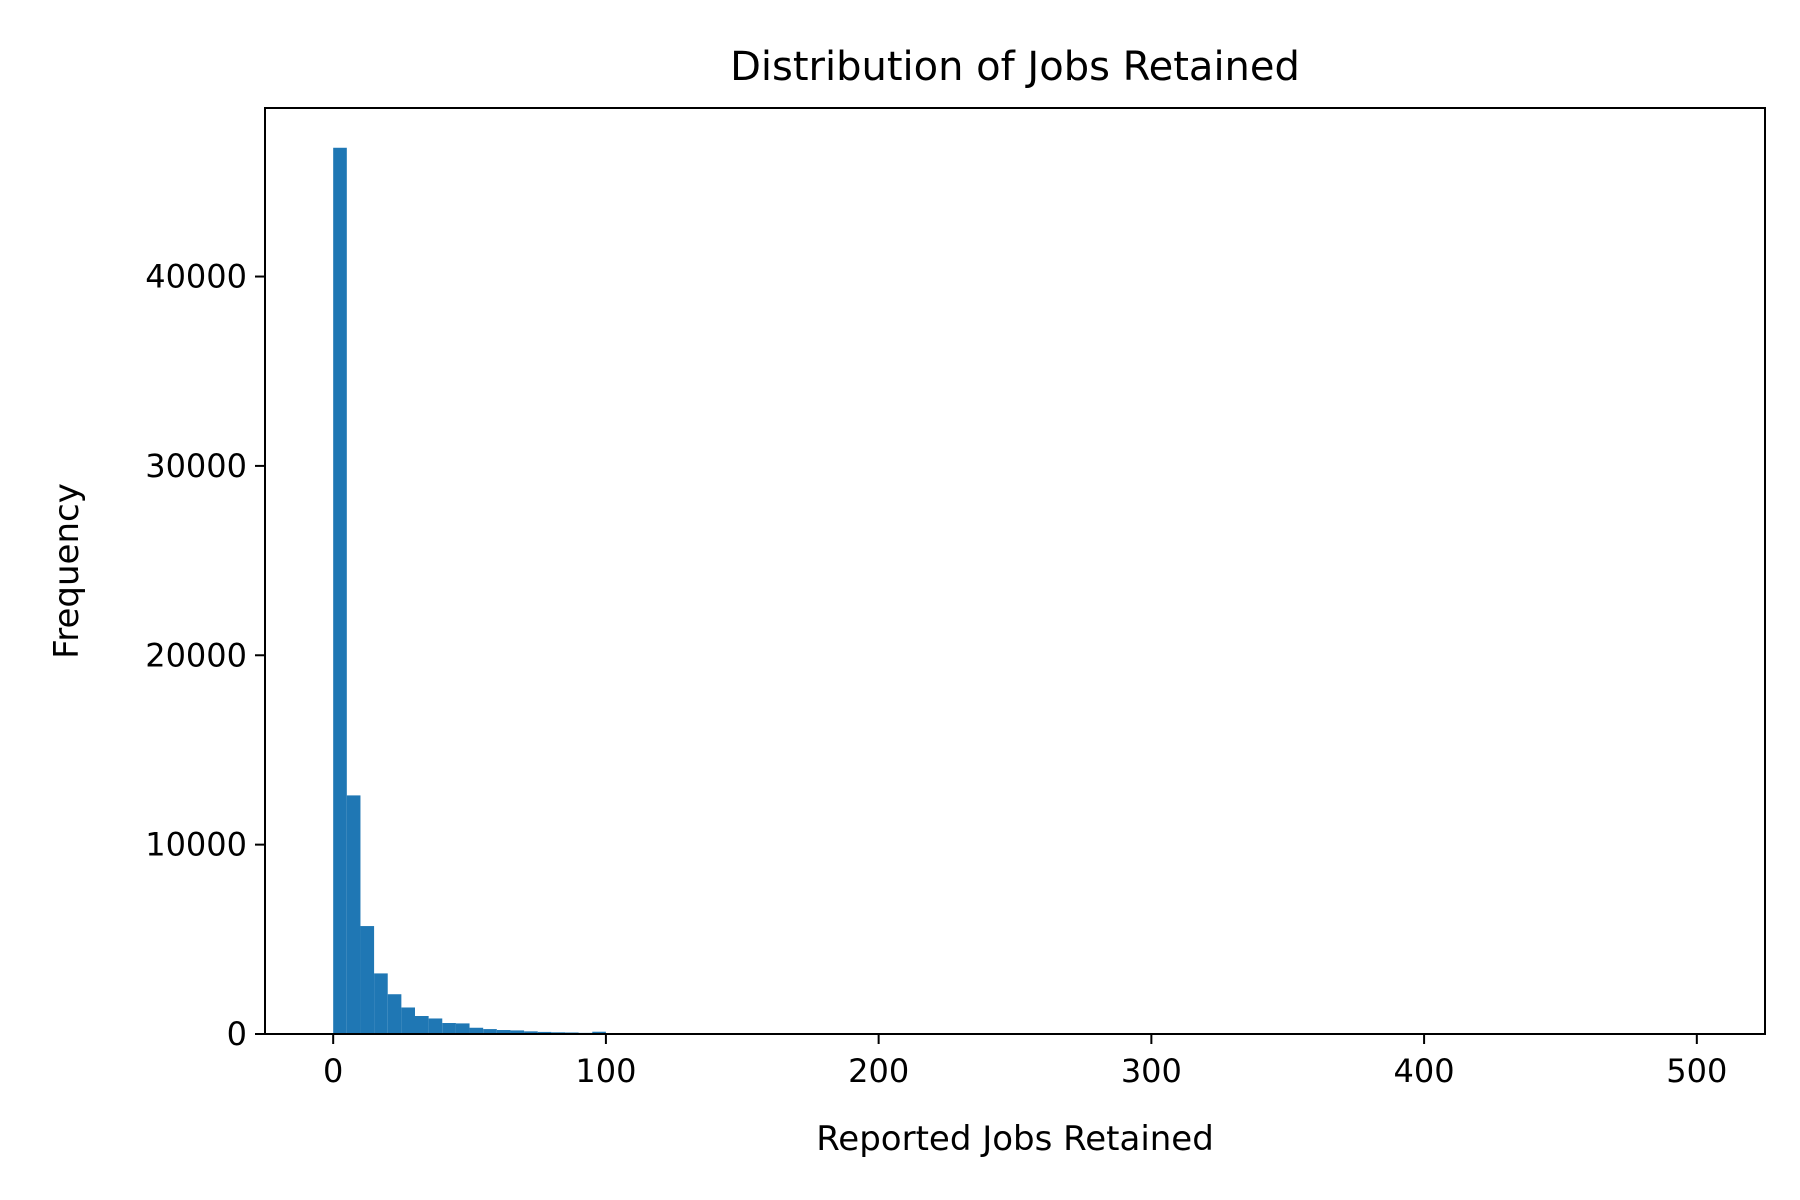 The width and height of the screenshot is (1800, 1200). I want to click on y-tick-label: 0, so click(237, 1034).